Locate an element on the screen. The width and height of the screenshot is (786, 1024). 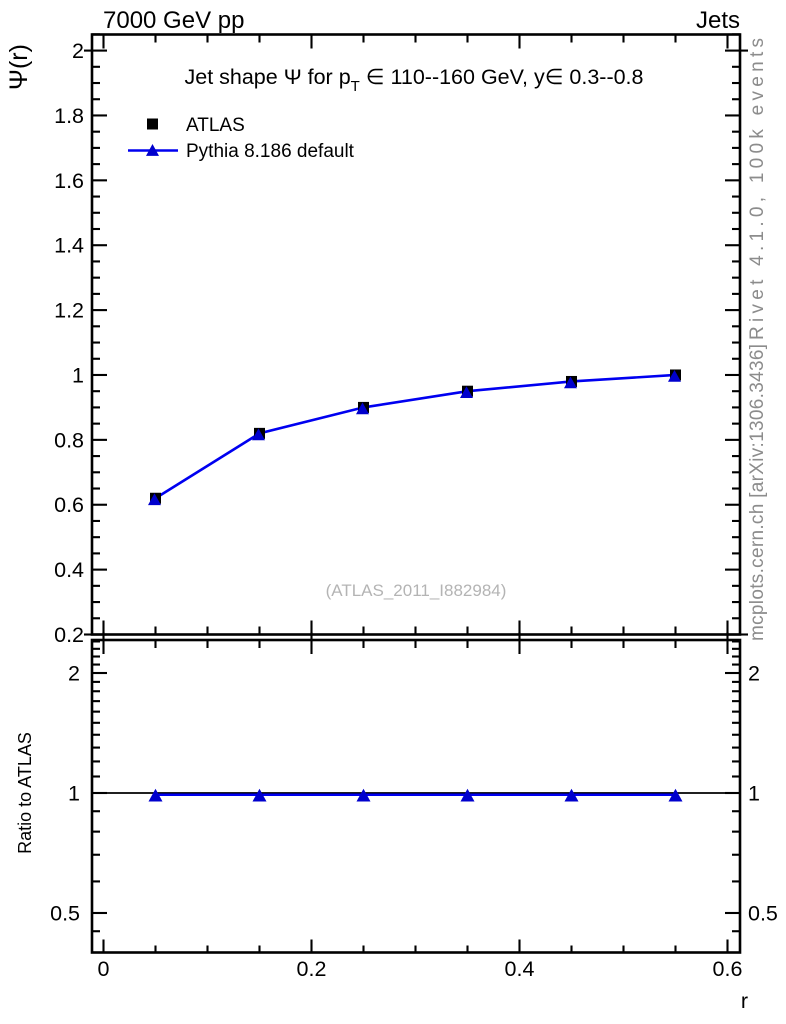
x-tick-label: 0.2 is located at coordinates (312, 969).